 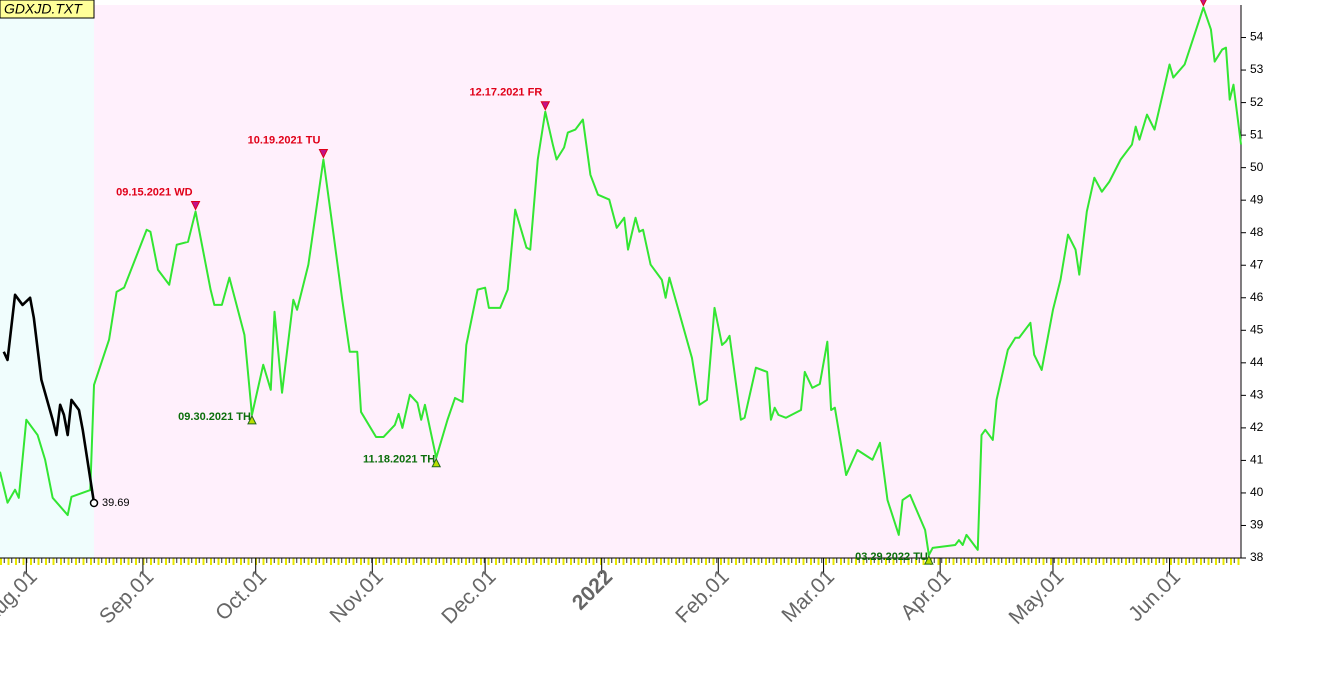 I want to click on y-tick-label: 41, so click(x=1257, y=460).